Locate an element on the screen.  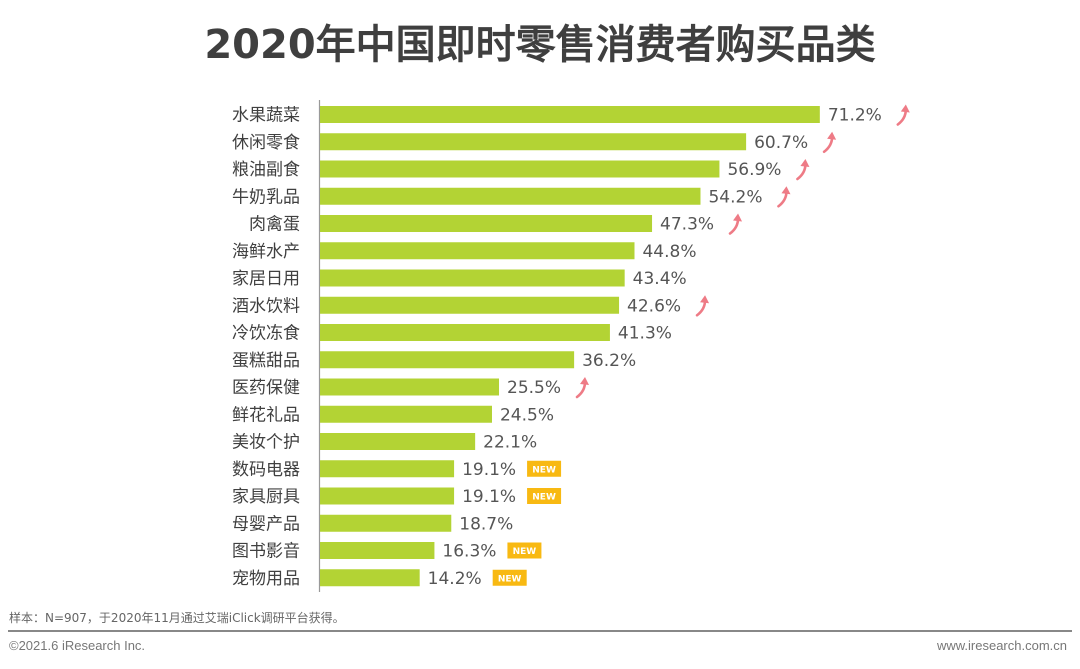
category-label: 美妆个护 is located at coordinates (266, 443).